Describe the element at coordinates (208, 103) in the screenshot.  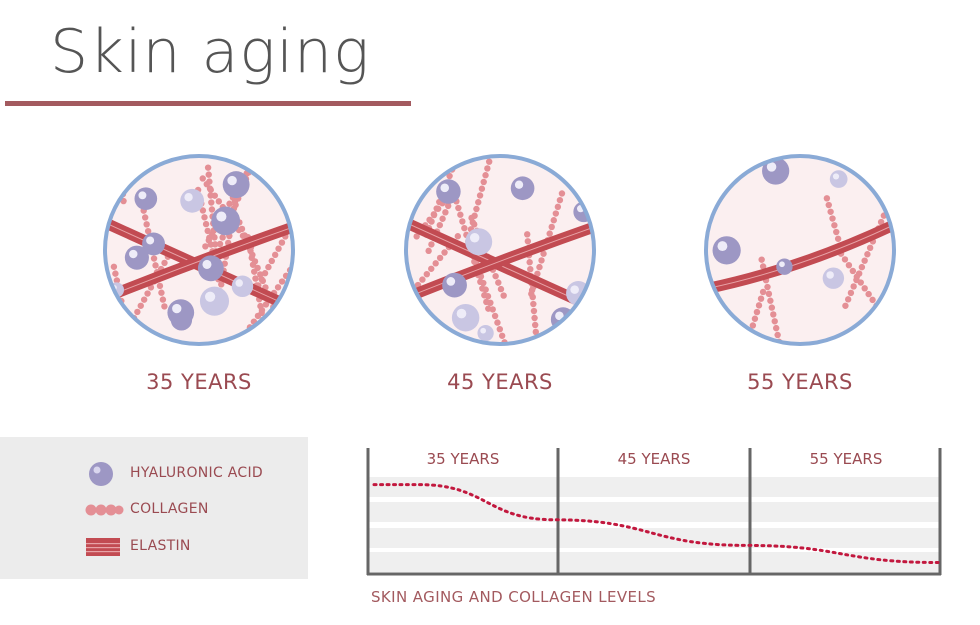
I see `title-underline` at that location.